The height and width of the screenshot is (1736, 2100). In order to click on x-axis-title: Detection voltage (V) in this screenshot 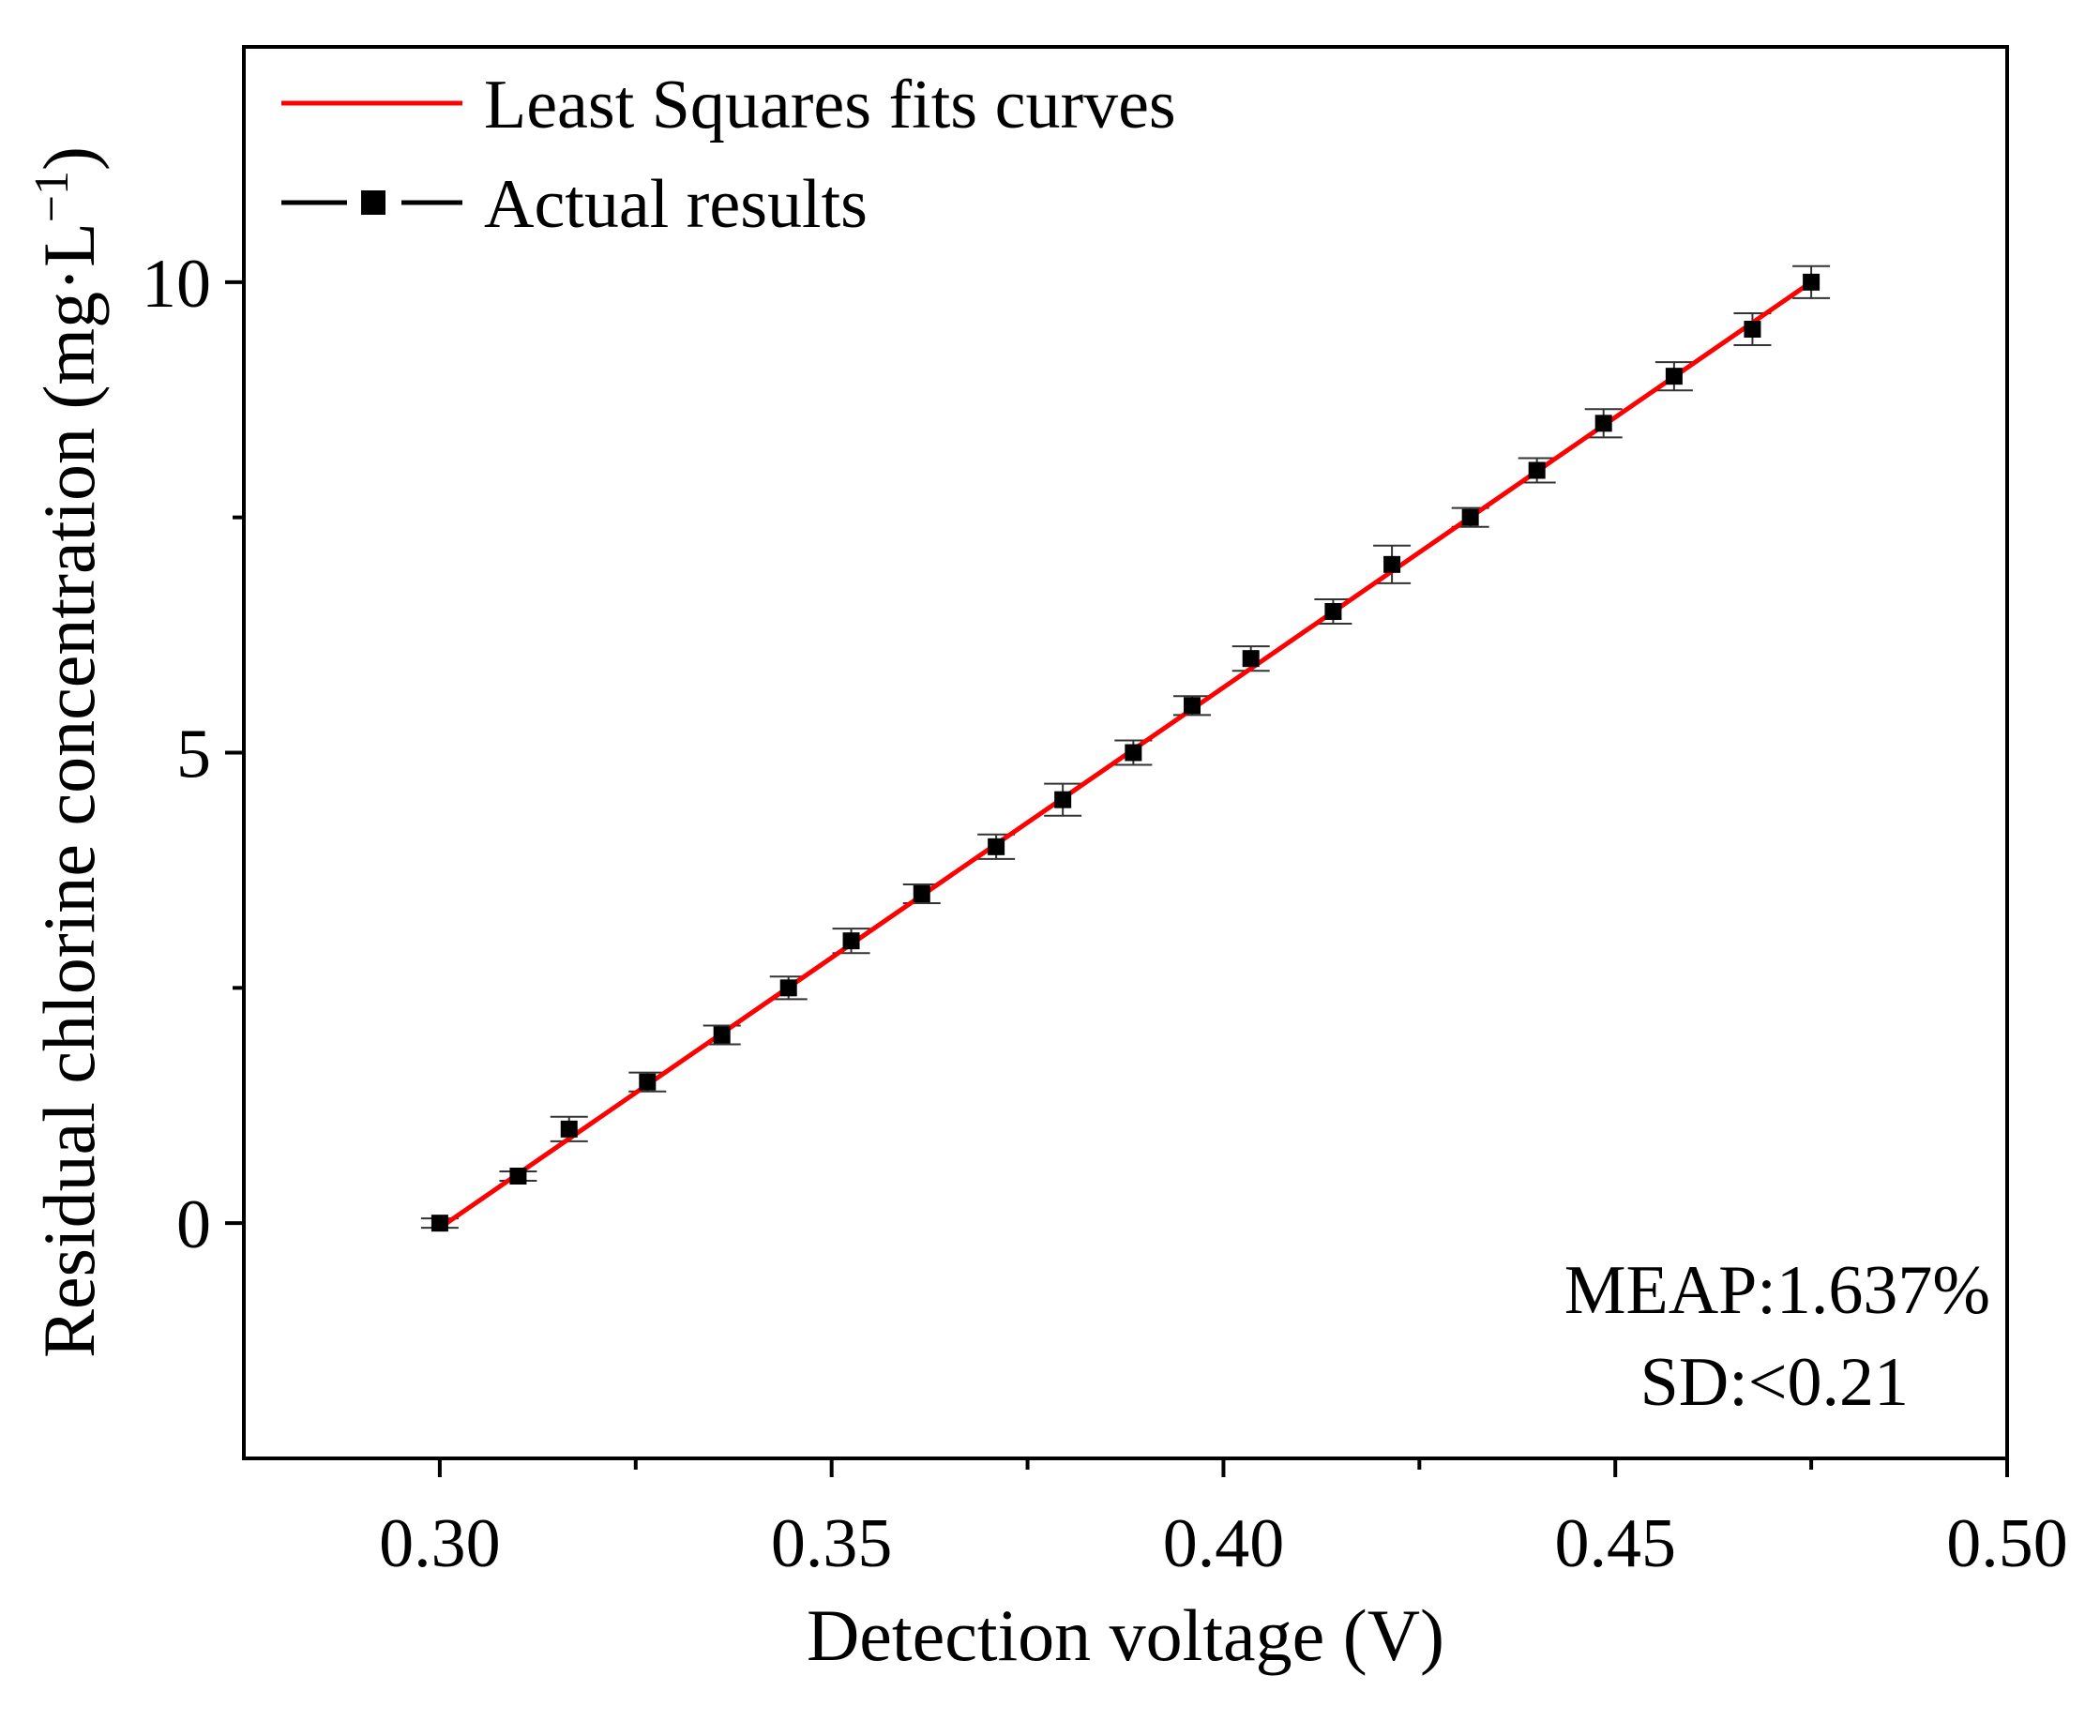, I will do `click(1125, 1635)`.